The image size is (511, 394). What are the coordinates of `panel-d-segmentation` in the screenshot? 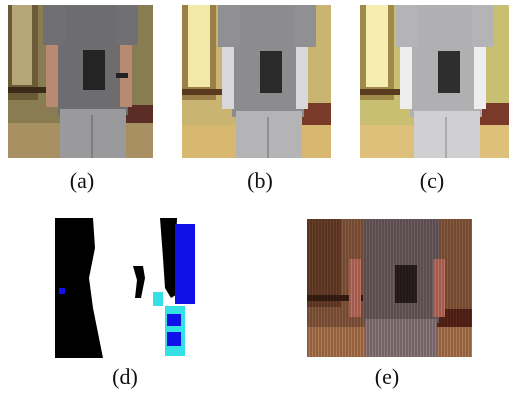 It's located at (126, 288).